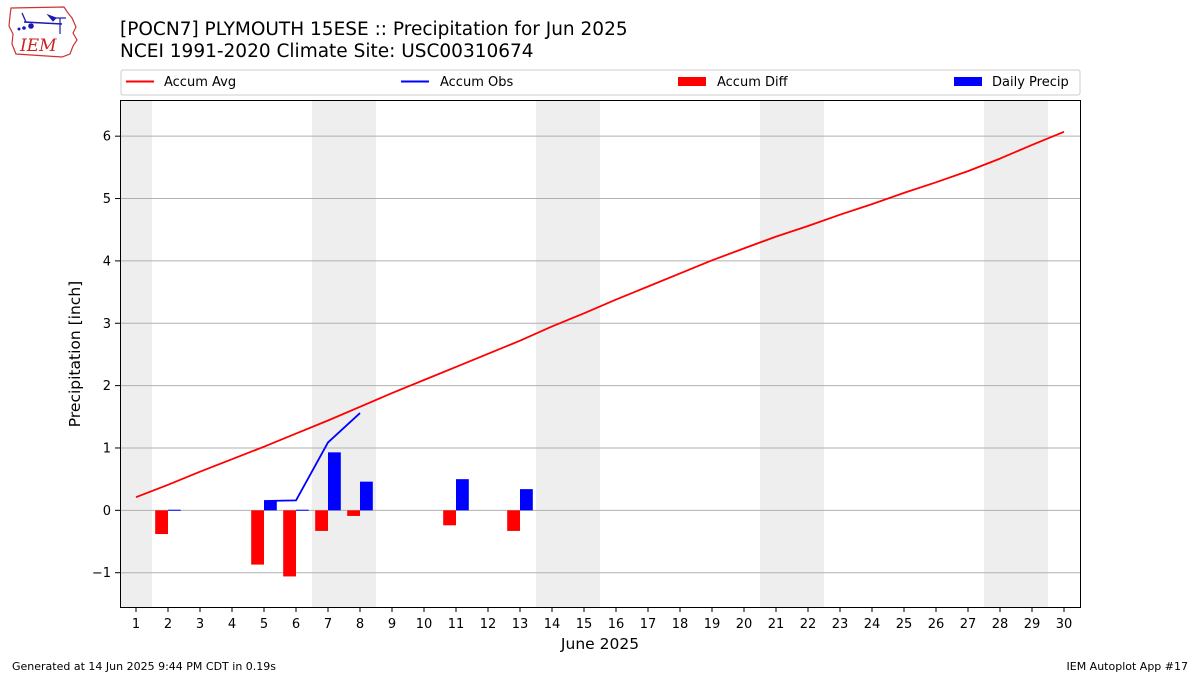 This screenshot has width=1200, height=679. Describe the element at coordinates (968, 81) in the screenshot. I see `legend-daily-precip-swatch` at that location.